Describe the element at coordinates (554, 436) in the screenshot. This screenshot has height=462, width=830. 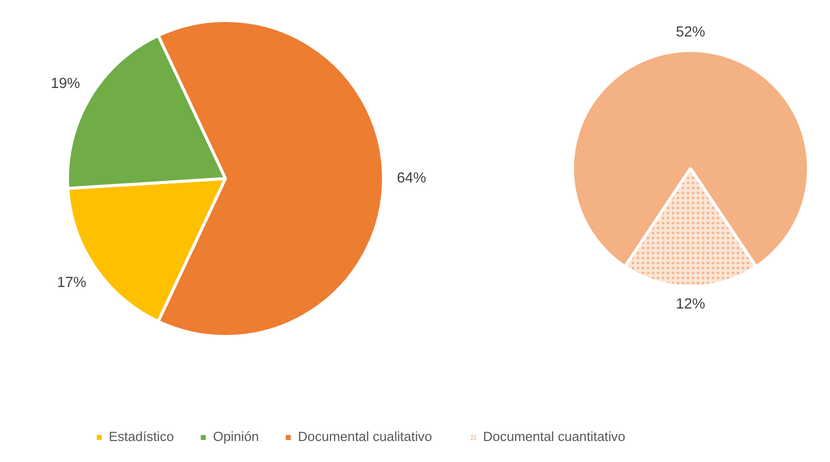
I see `legend-label: Documental cuantitativo` at that location.